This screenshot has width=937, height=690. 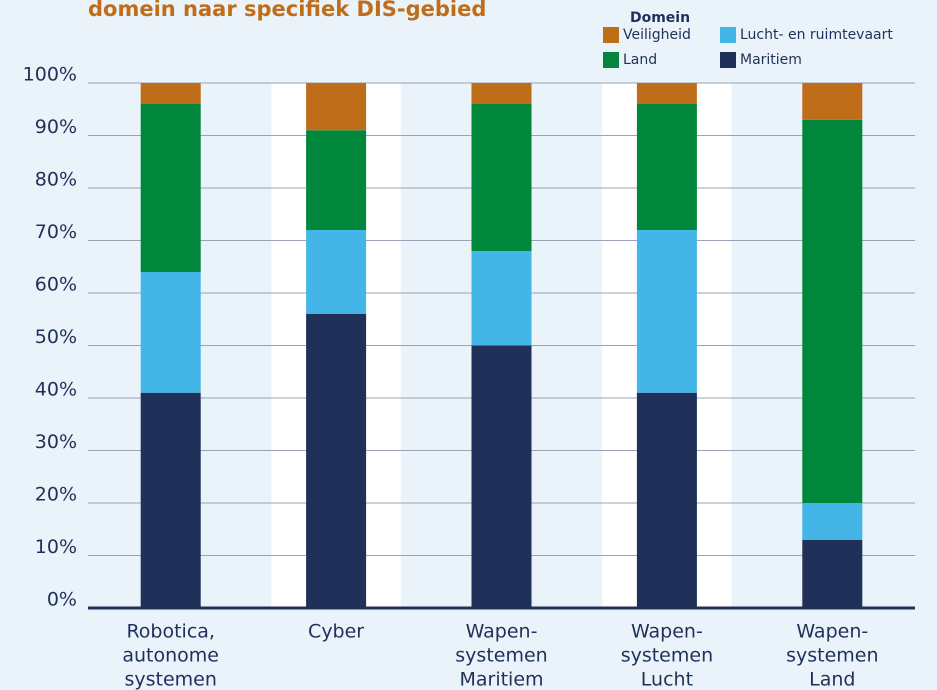 What do you see at coordinates (56, 495) in the screenshot?
I see `y-tick-label: 20%` at bounding box center [56, 495].